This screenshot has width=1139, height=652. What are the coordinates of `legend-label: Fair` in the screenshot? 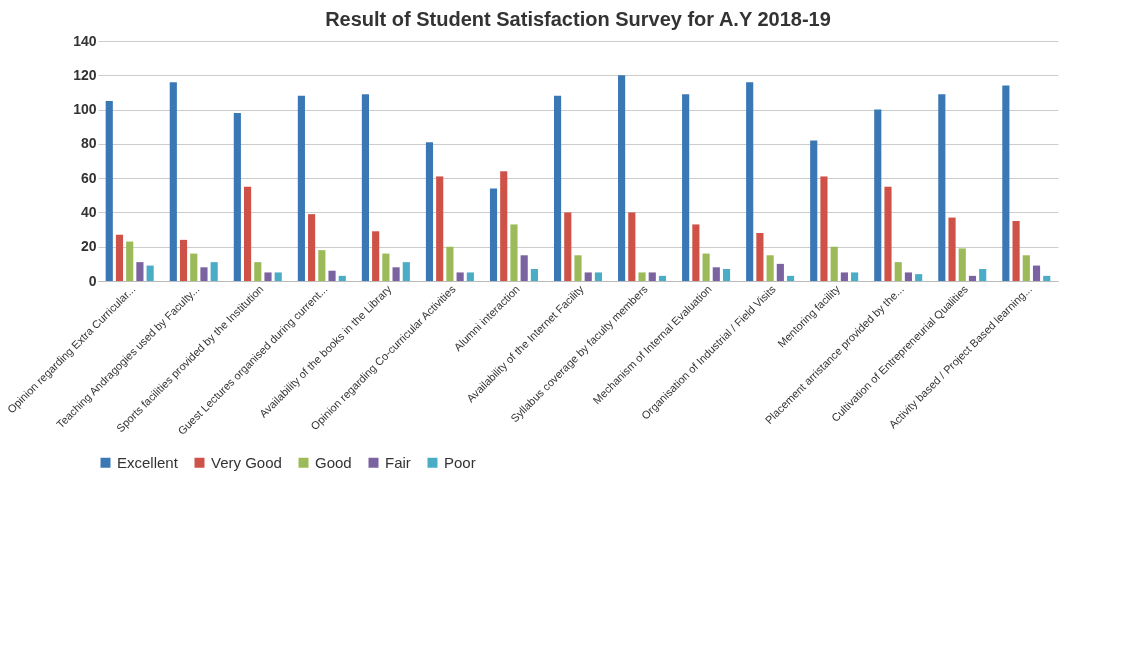 It's located at (398, 462).